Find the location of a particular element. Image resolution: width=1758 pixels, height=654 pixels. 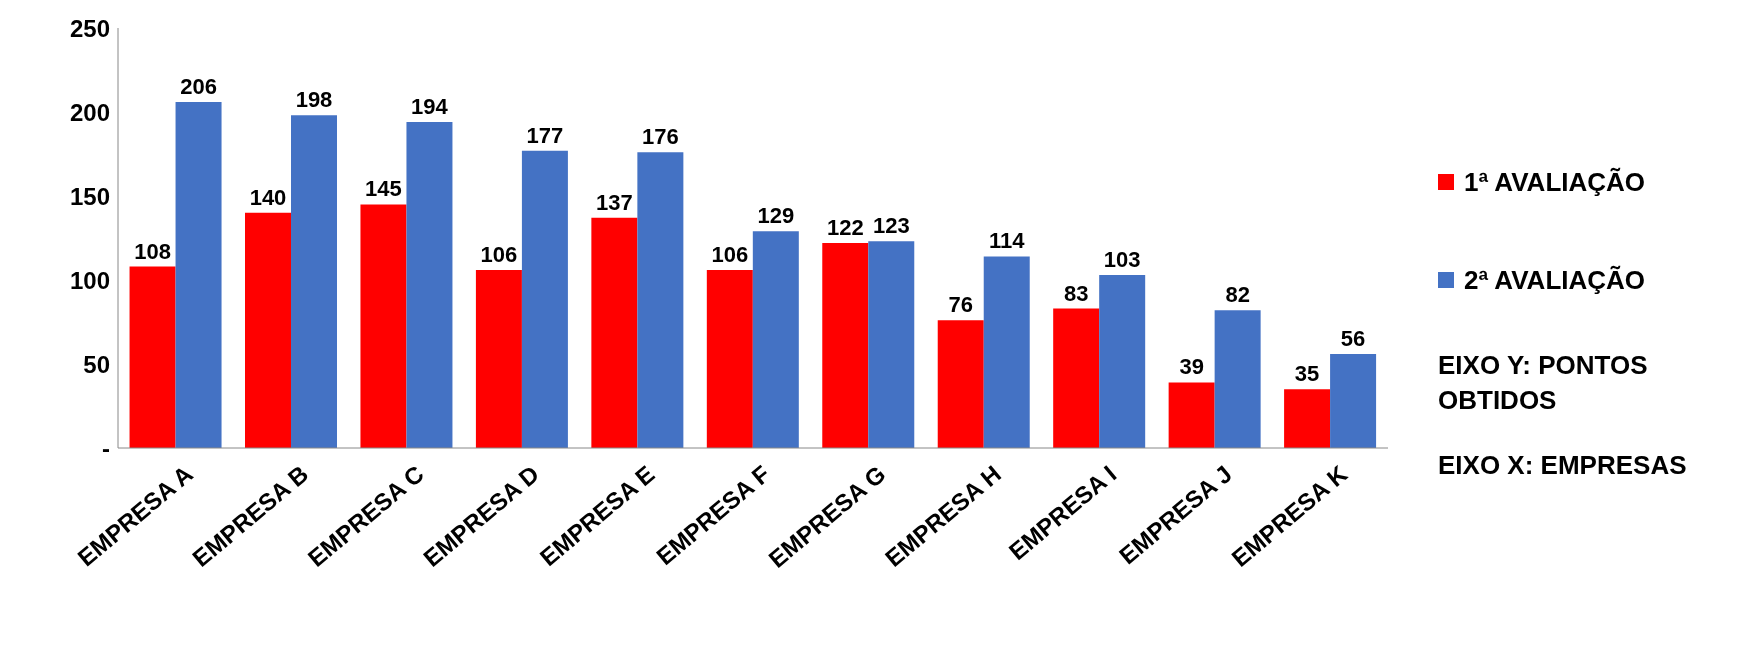

data-label: 76 is located at coordinates (960, 305).